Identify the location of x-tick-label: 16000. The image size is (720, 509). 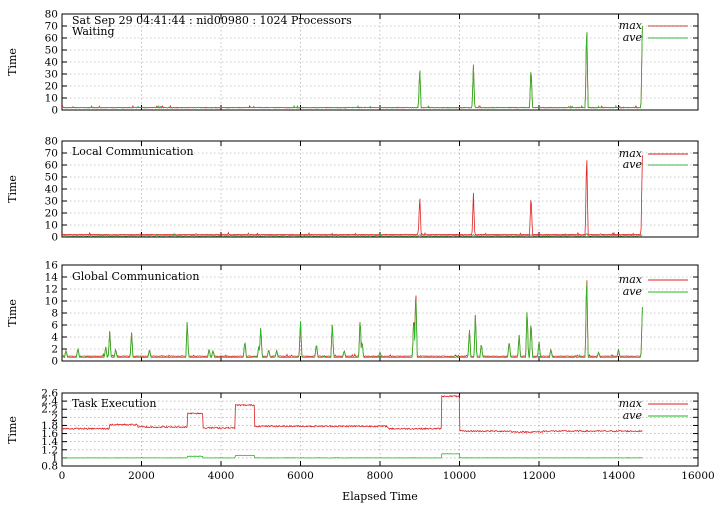
(697, 476).